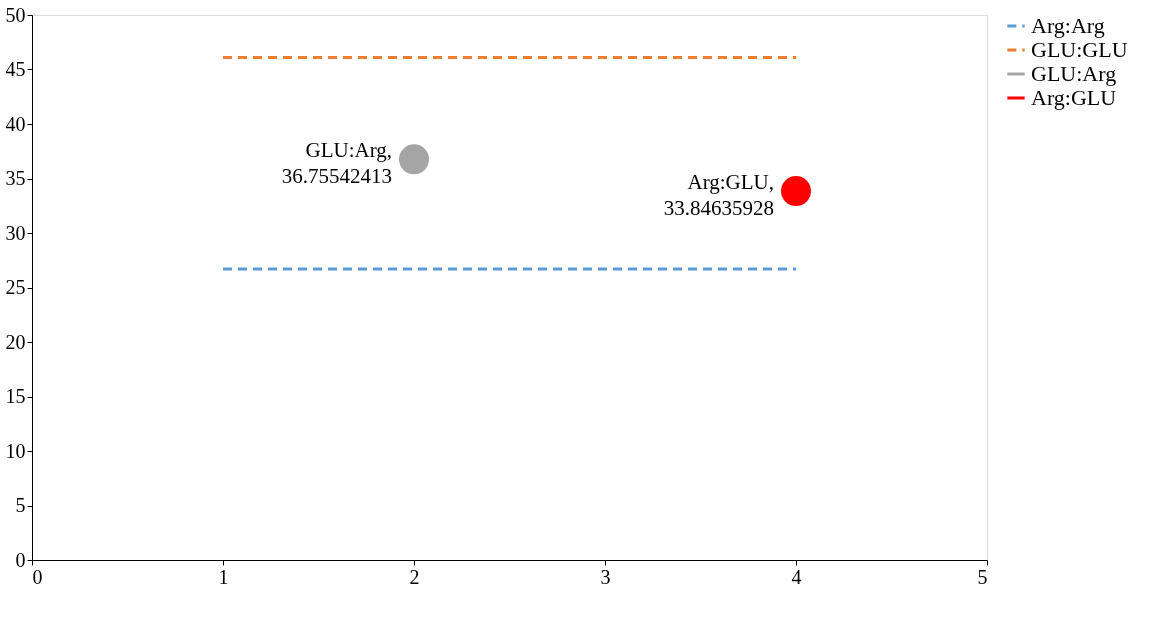 Image resolution: width=1176 pixels, height=625 pixels. I want to click on y-tick-label: 35, so click(15, 178).